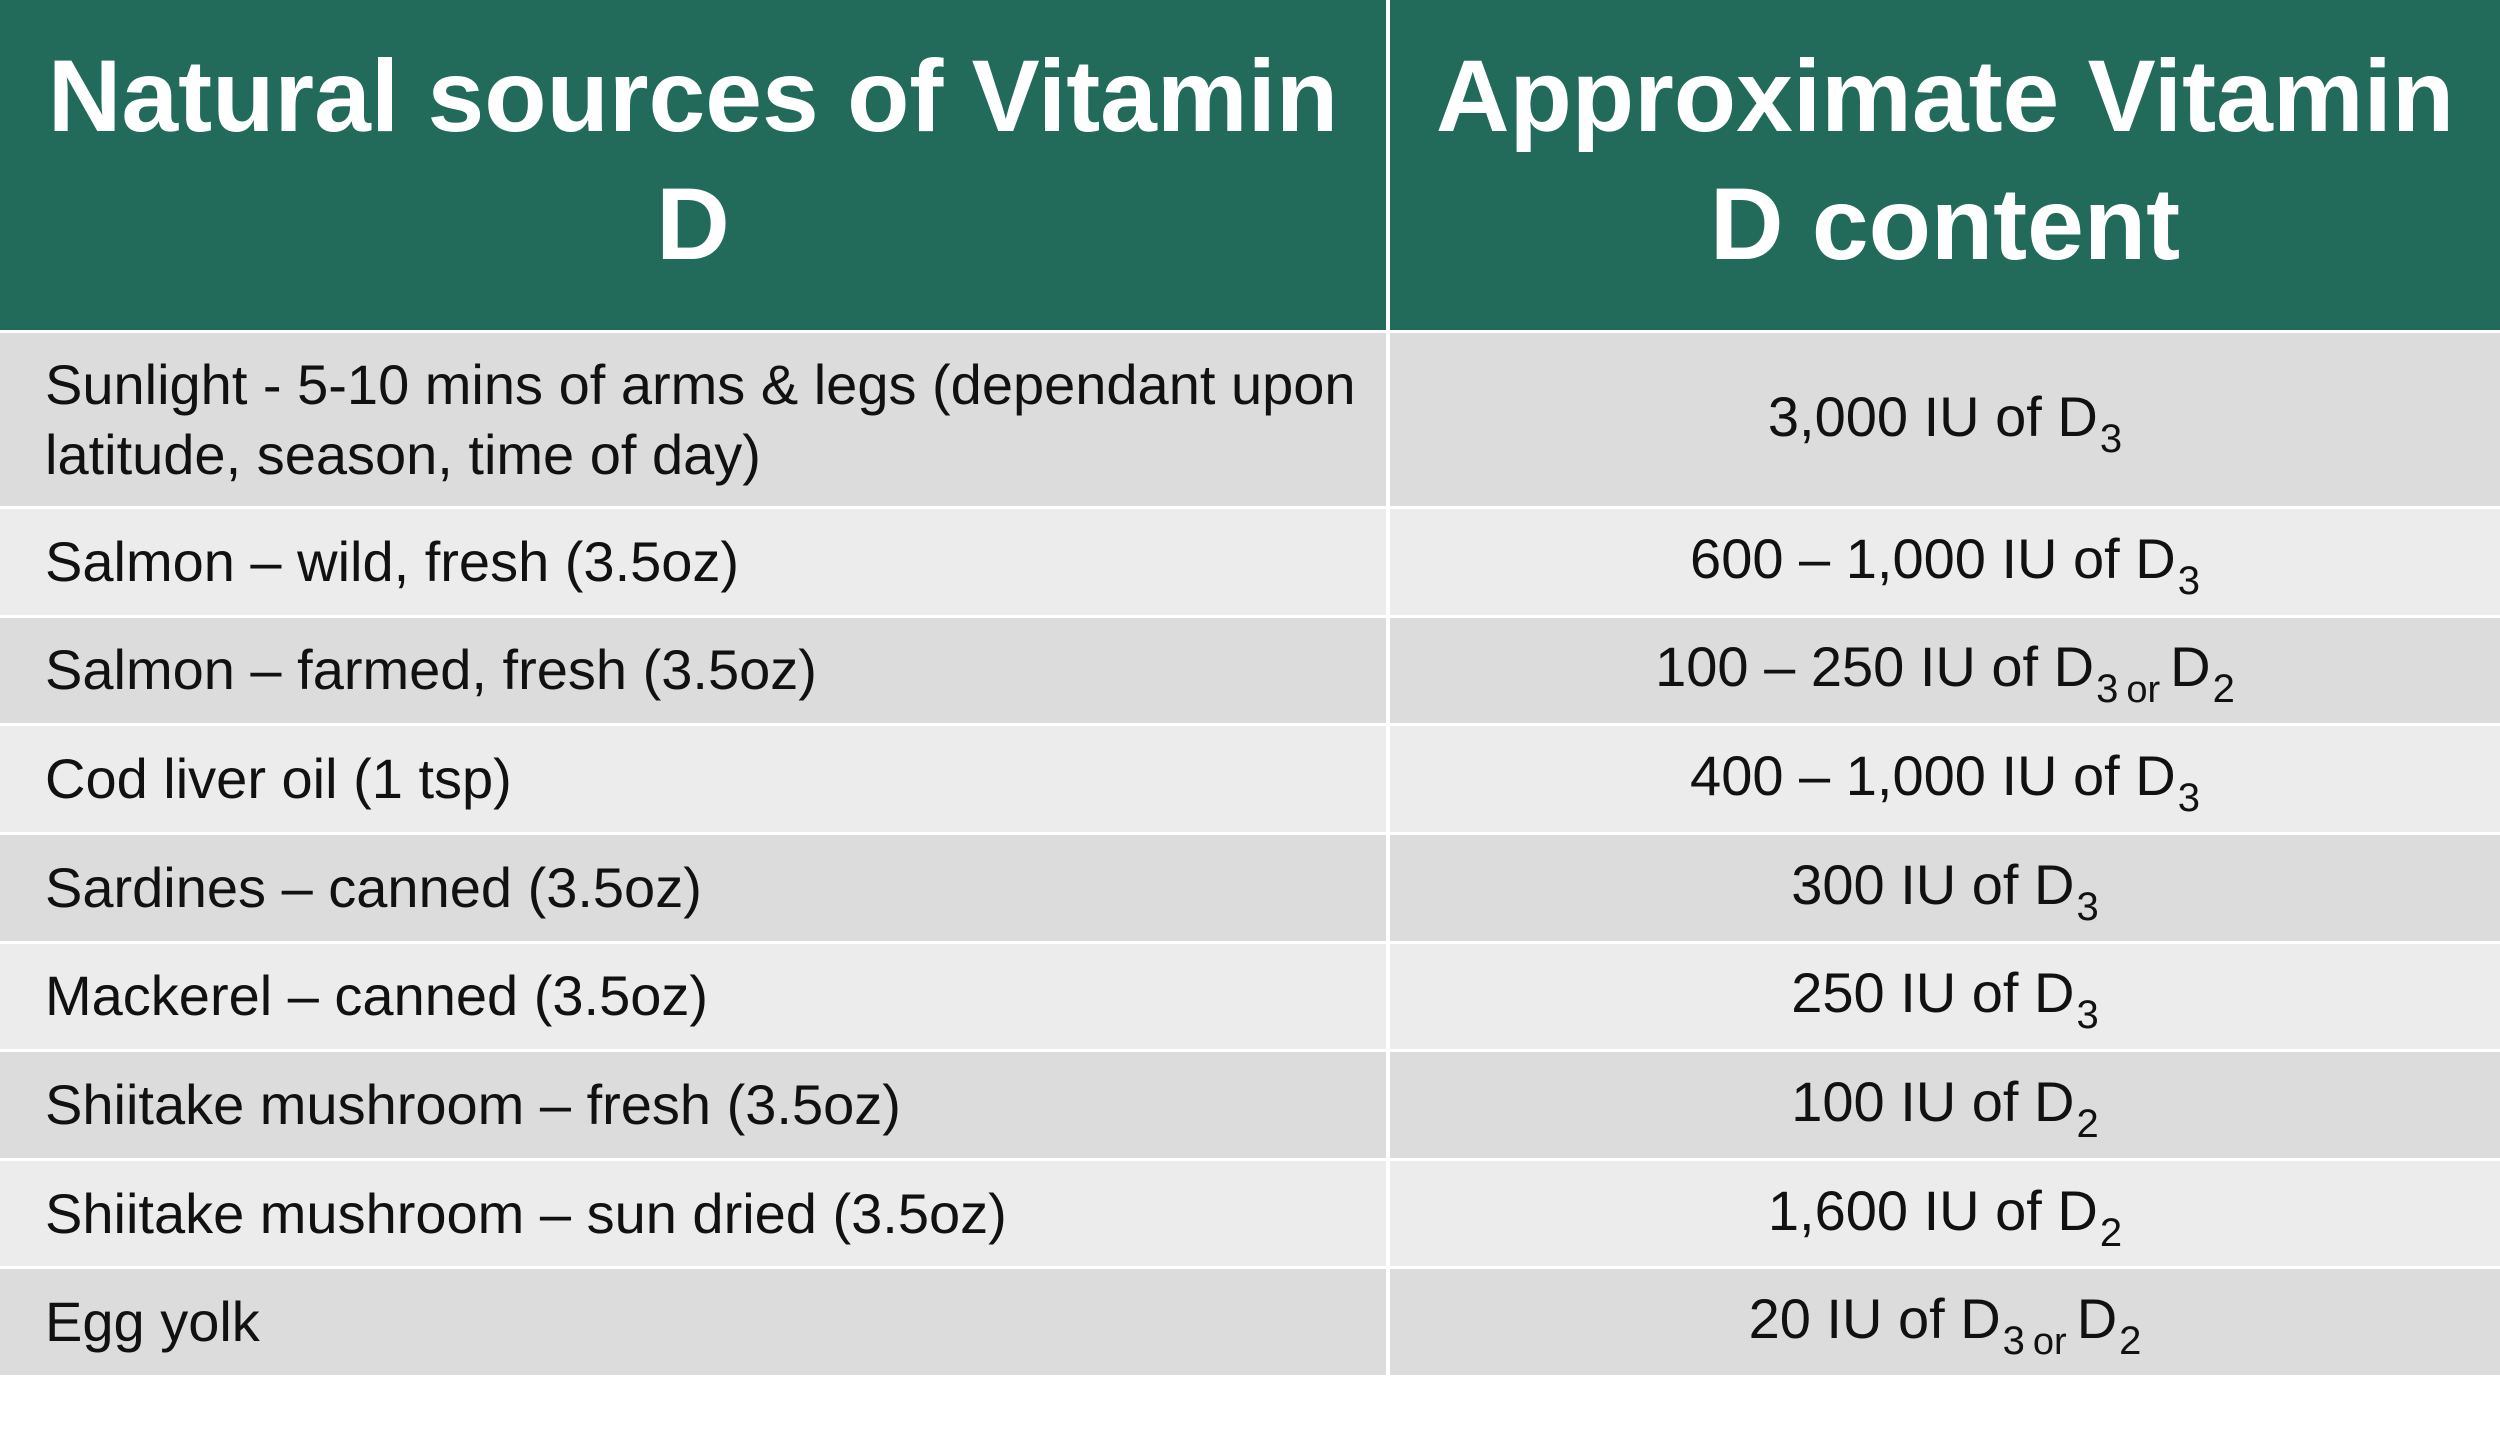 The width and height of the screenshot is (2500, 1438). What do you see at coordinates (695, 672) in the screenshot?
I see `source-cell: Salmon – farmed, fresh (3.5oz)` at bounding box center [695, 672].